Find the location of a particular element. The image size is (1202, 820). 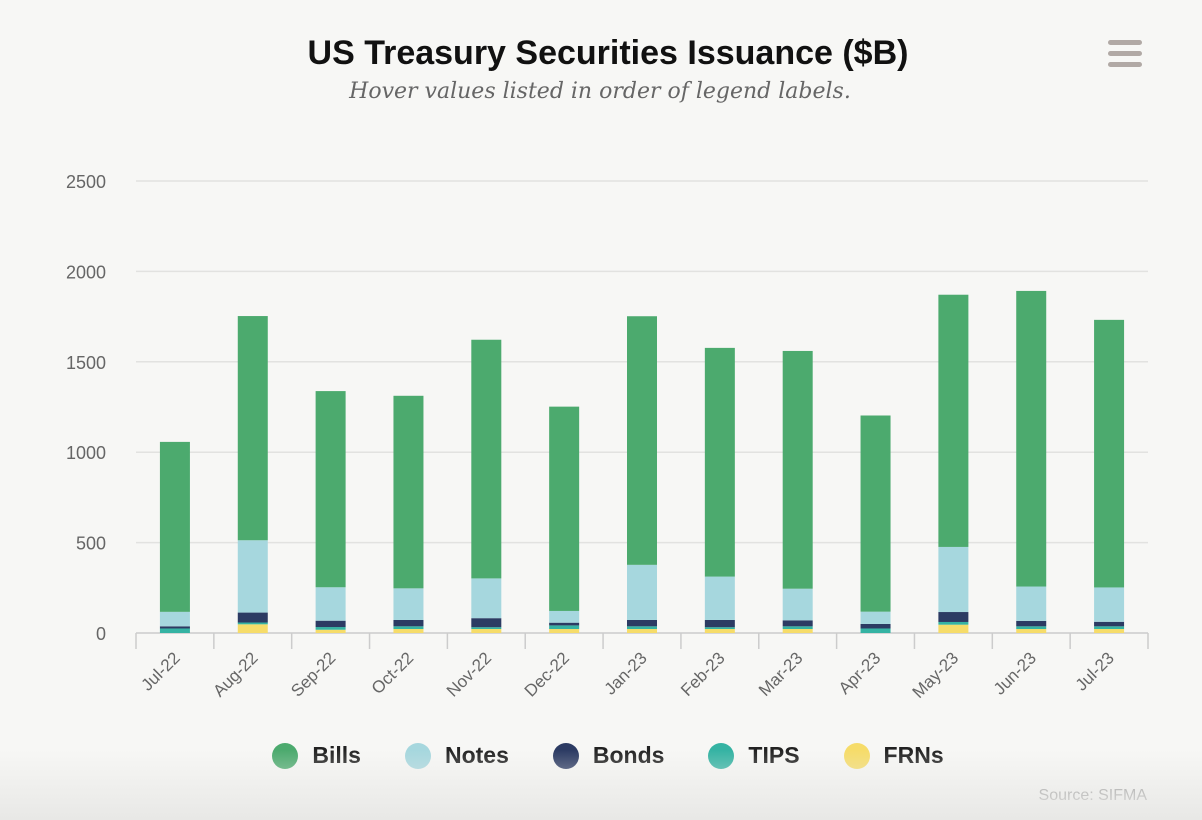

legend-label: Bonds is located at coordinates (628, 755).